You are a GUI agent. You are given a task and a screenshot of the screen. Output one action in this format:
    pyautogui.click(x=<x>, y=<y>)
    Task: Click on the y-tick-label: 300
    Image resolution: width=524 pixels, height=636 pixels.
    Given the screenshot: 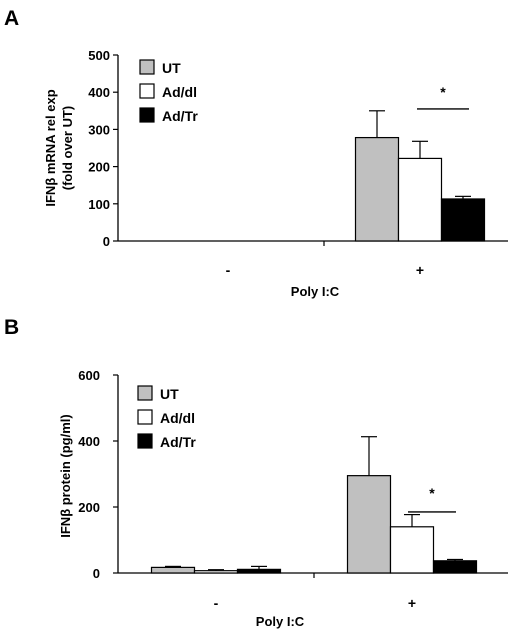 What is the action you would take?
    pyautogui.click(x=99, y=129)
    